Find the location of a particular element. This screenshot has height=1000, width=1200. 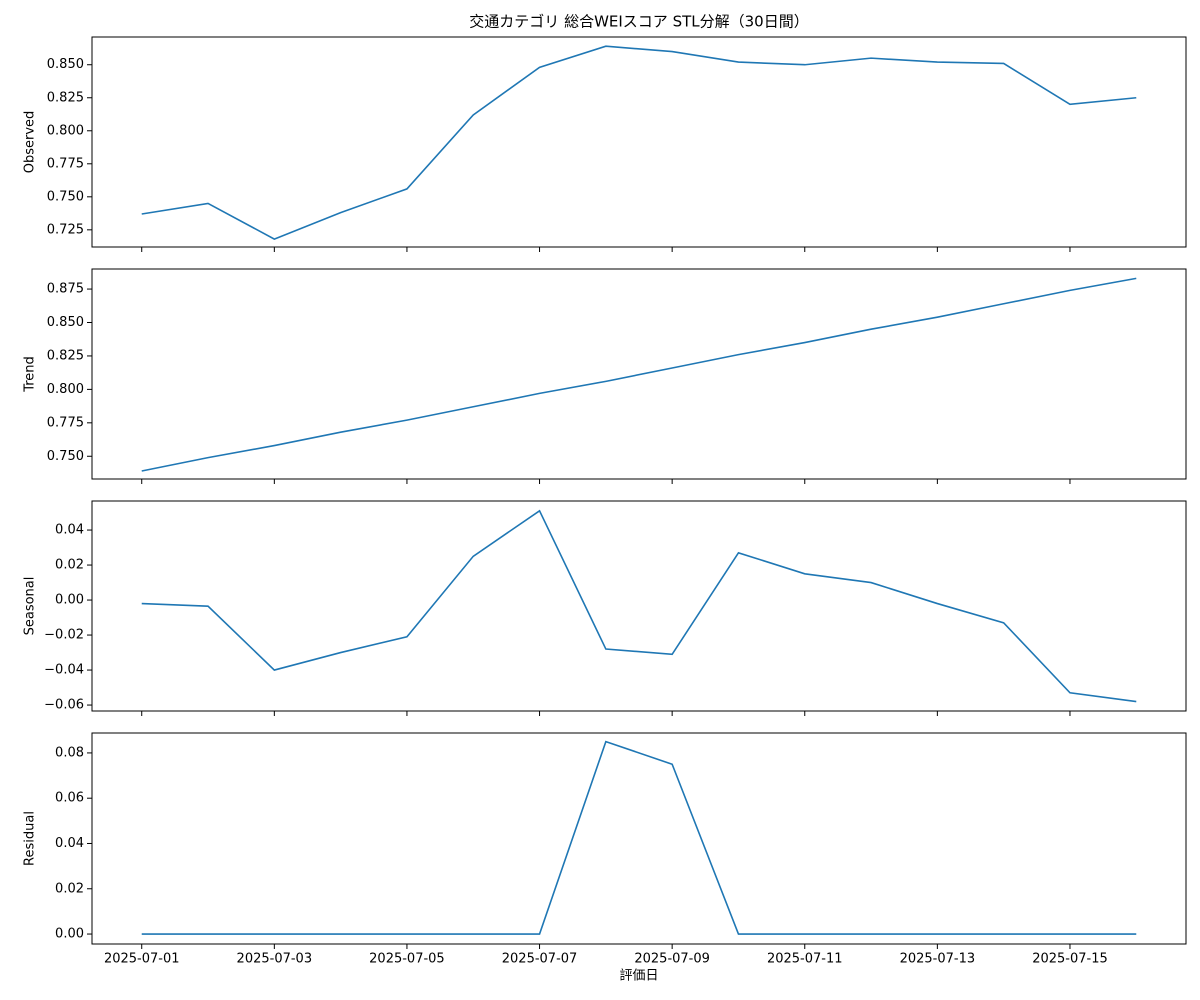

x-tick-label: 2025-07-11 is located at coordinates (805, 959).